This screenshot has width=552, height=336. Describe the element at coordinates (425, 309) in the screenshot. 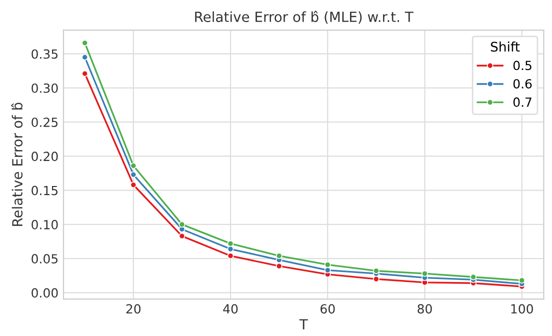

I see `x-tick-label: 80` at that location.